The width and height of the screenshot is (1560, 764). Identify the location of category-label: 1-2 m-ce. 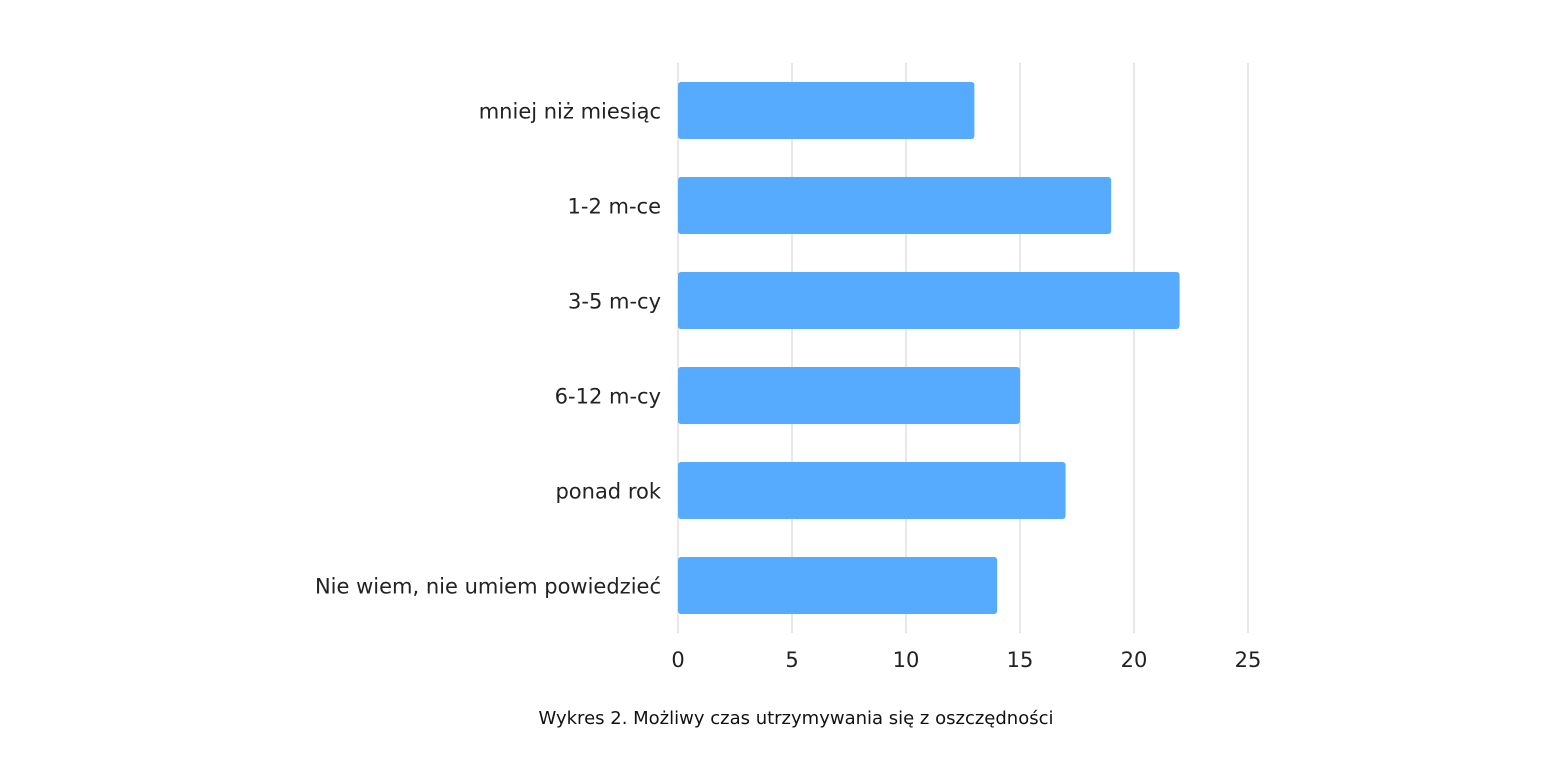
(614, 207).